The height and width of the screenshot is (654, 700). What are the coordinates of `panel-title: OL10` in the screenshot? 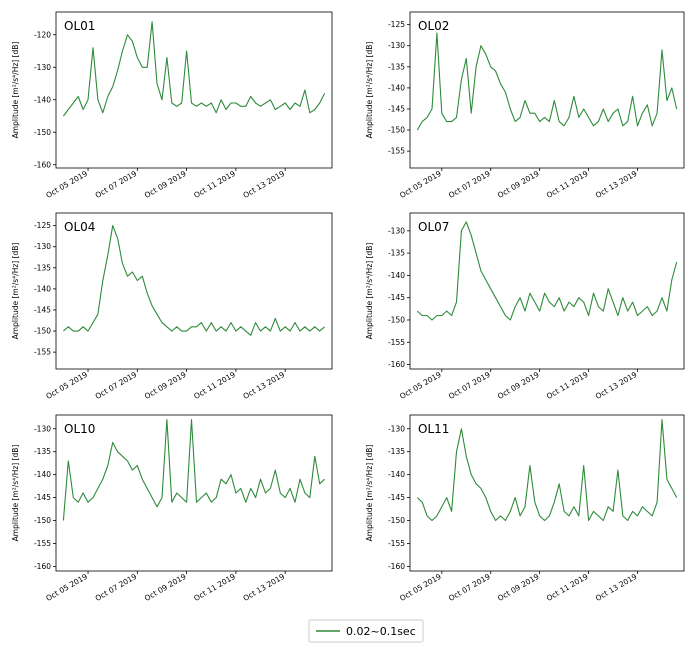 It's located at (79, 429).